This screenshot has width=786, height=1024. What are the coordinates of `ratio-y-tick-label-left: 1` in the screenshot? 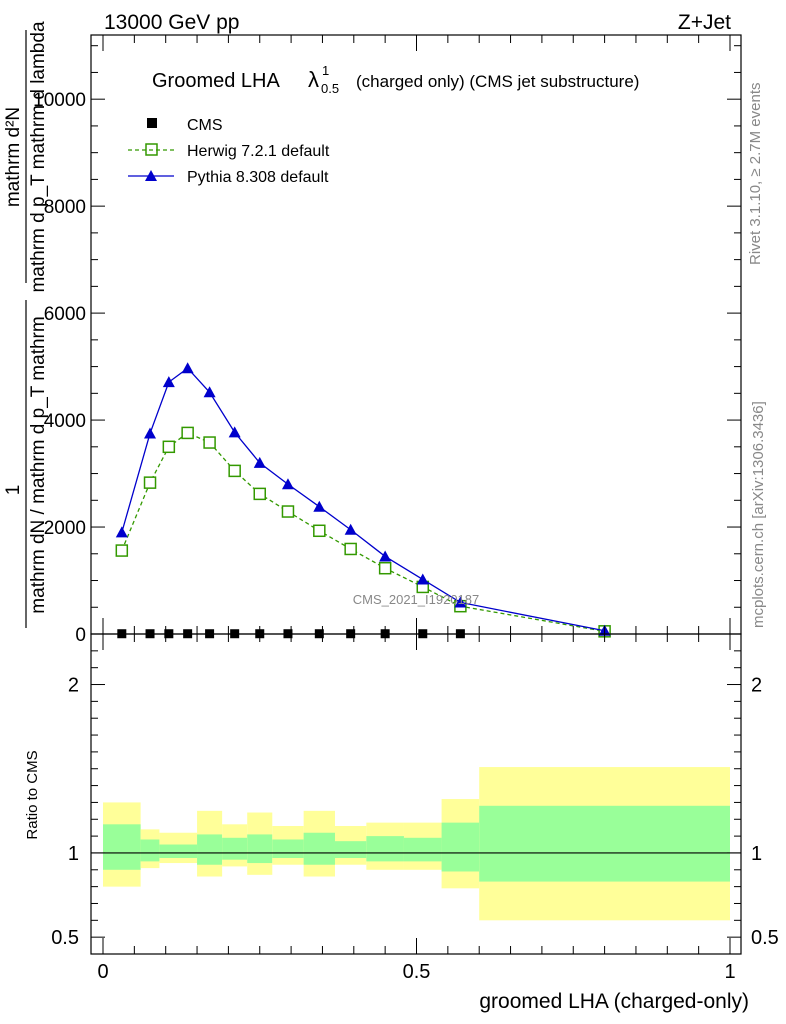 It's located at (73, 854).